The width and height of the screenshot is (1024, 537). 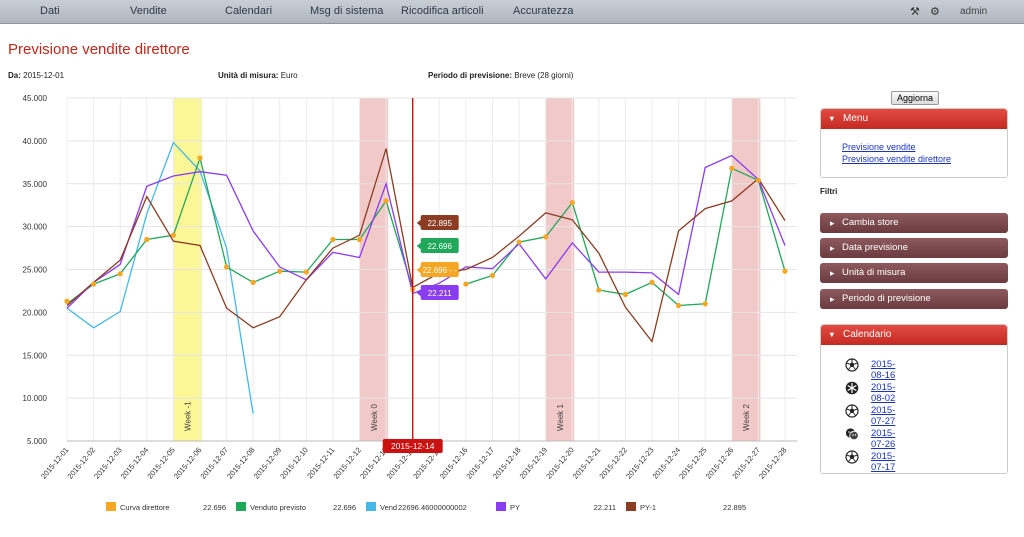 What do you see at coordinates (289, 75) in the screenshot?
I see `unit-value: Euro` at bounding box center [289, 75].